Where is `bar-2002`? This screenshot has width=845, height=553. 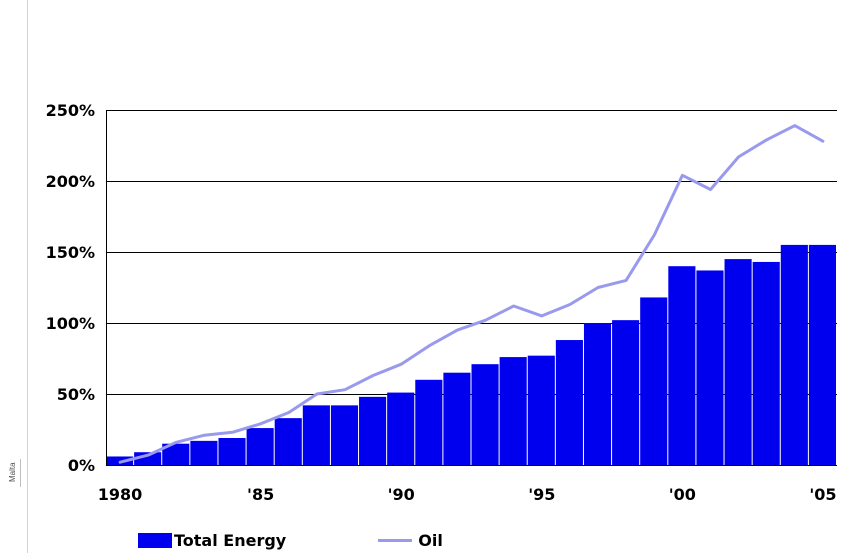
bar-2002 is located at coordinates (738, 362).